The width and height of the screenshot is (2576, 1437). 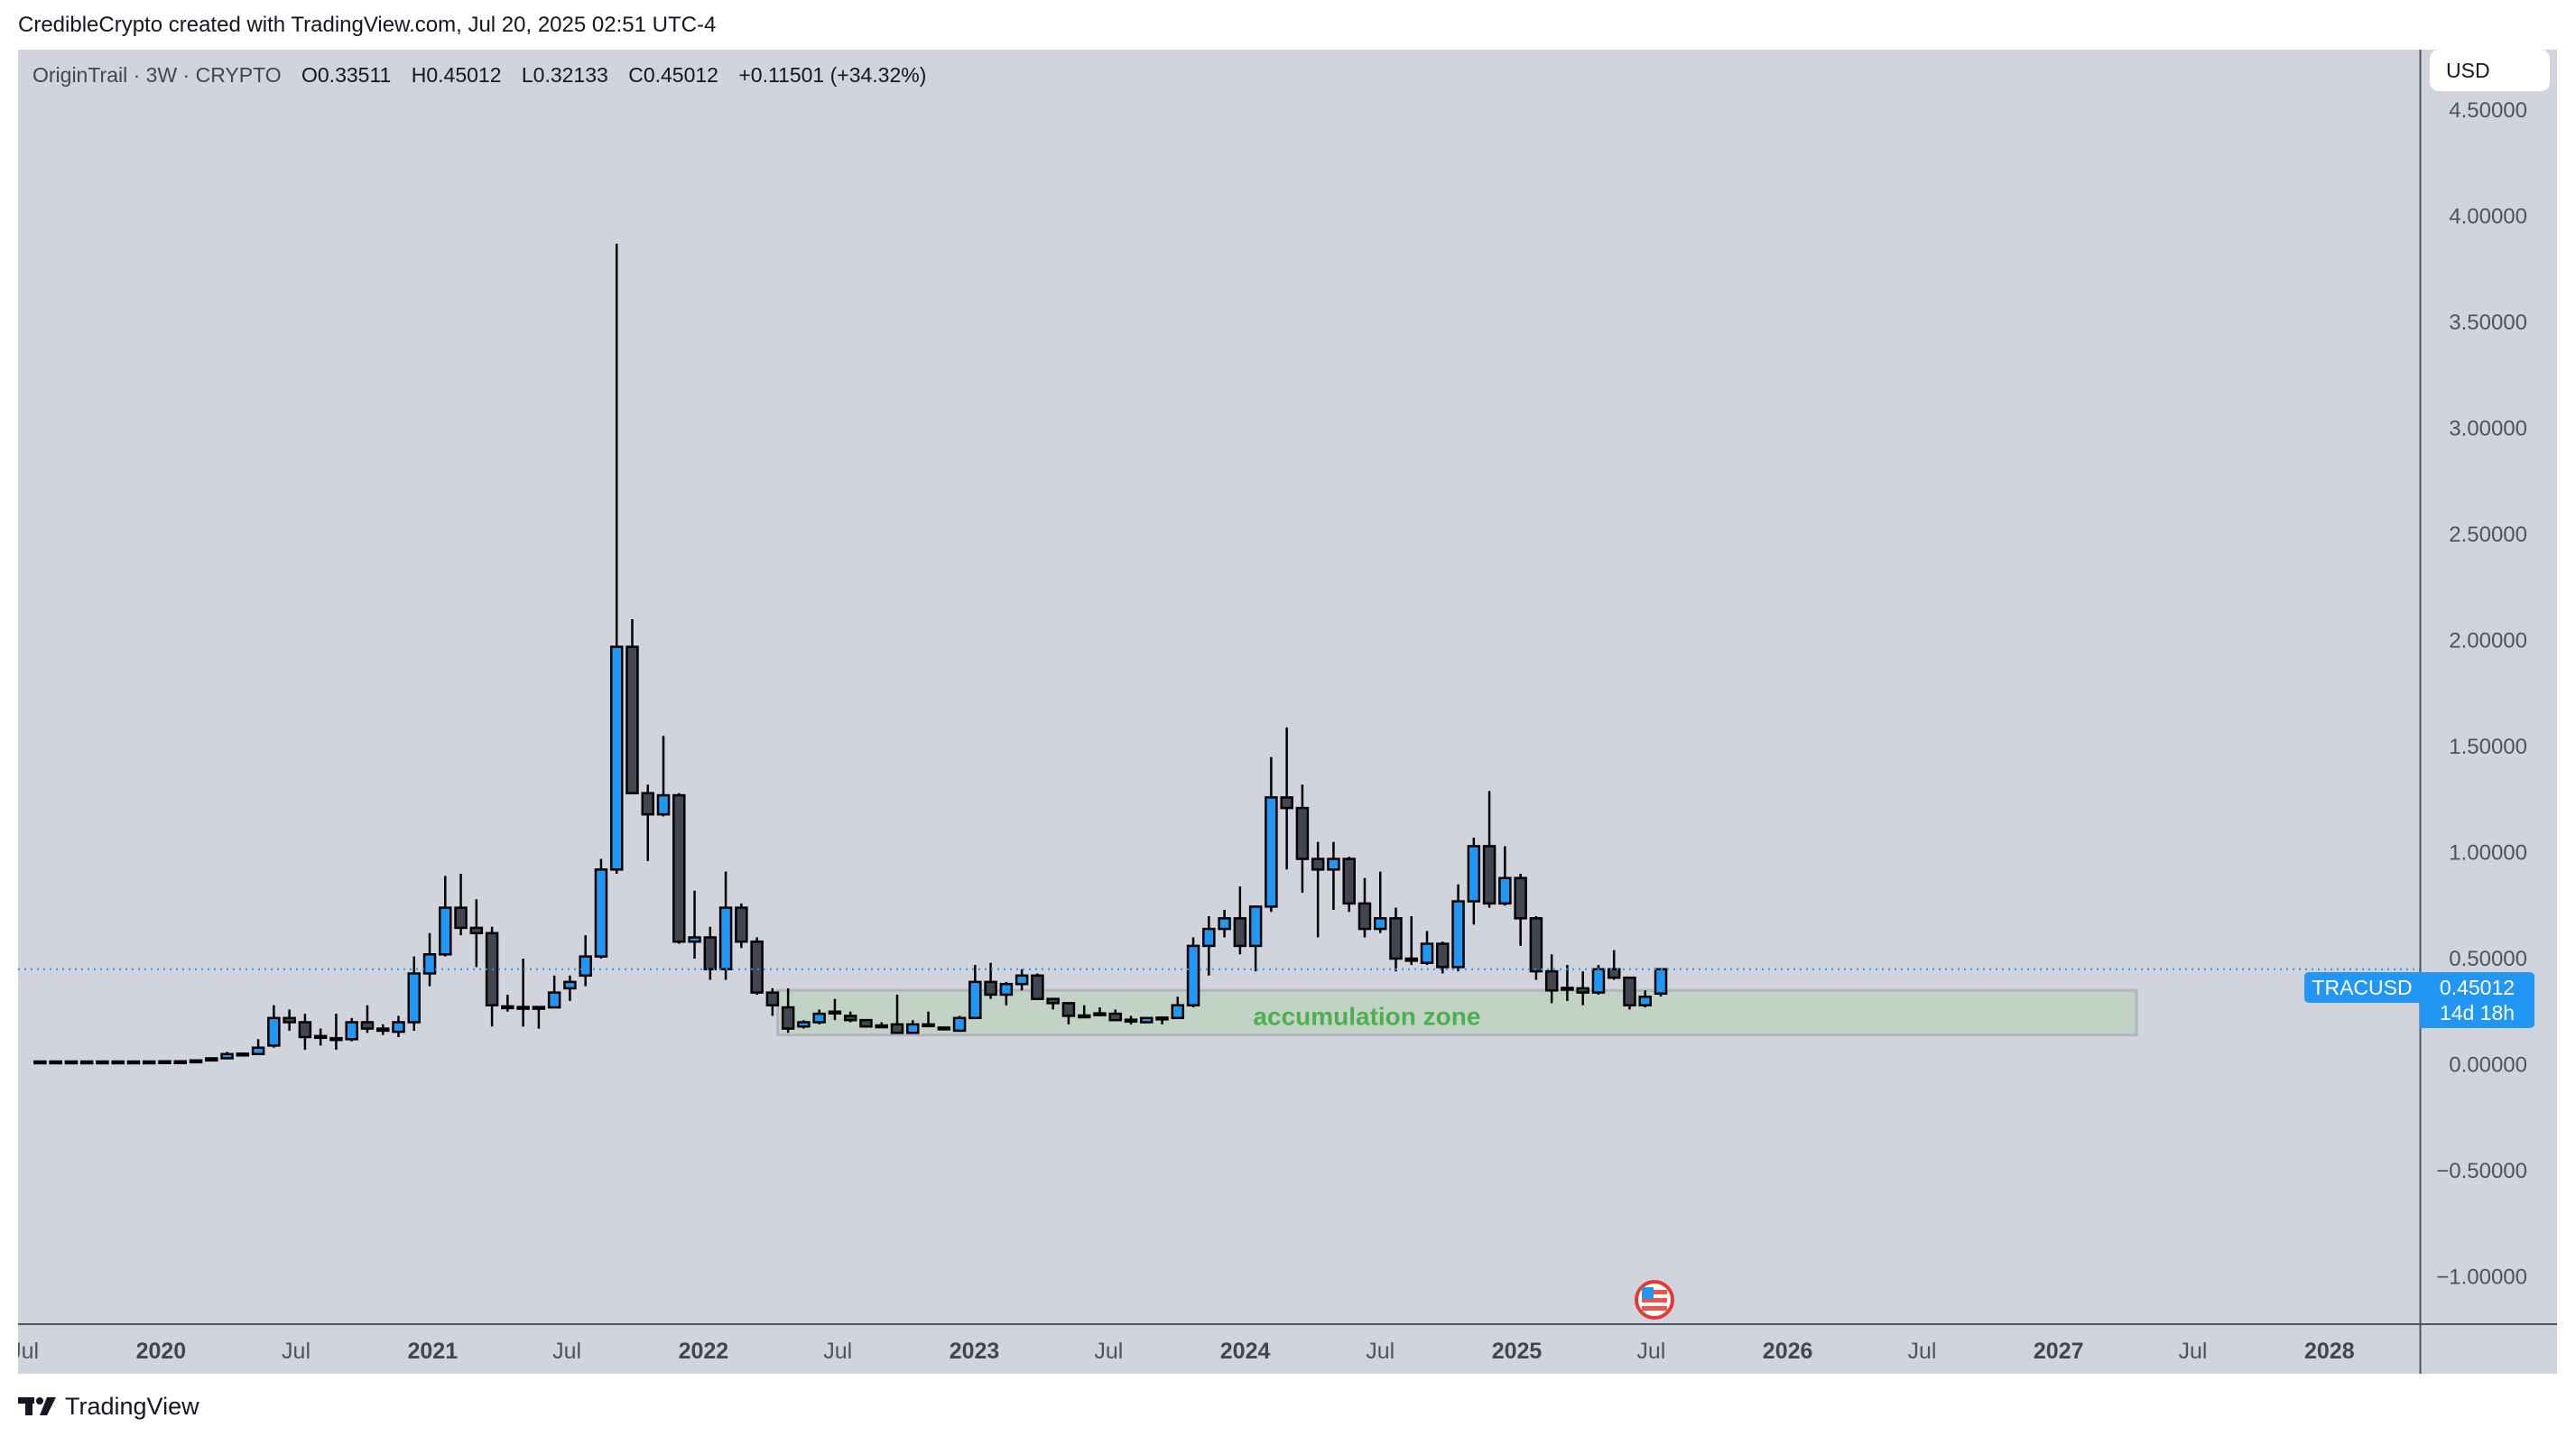 I want to click on accumulation-zone-rect, so click(x=1457, y=1012).